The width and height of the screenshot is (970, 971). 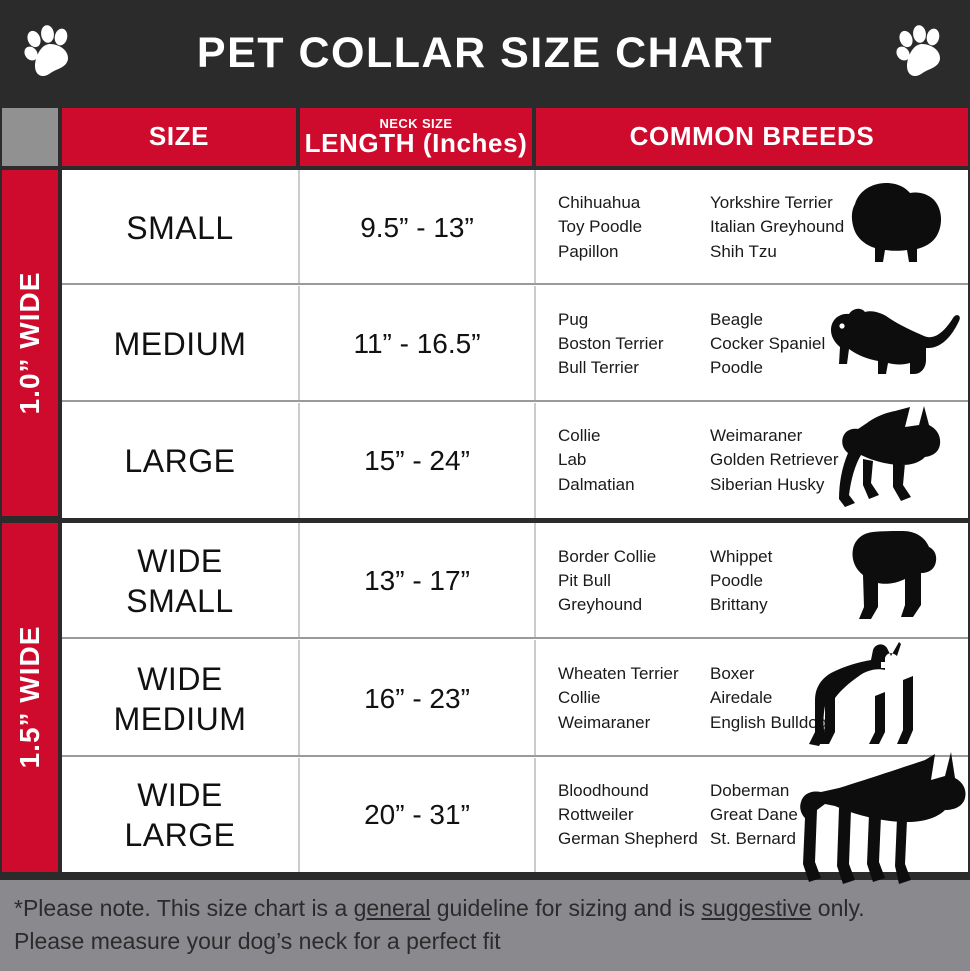 I want to click on breed-list-column-2: Doberman Great Dane St. Bernard, so click(x=785, y=815).